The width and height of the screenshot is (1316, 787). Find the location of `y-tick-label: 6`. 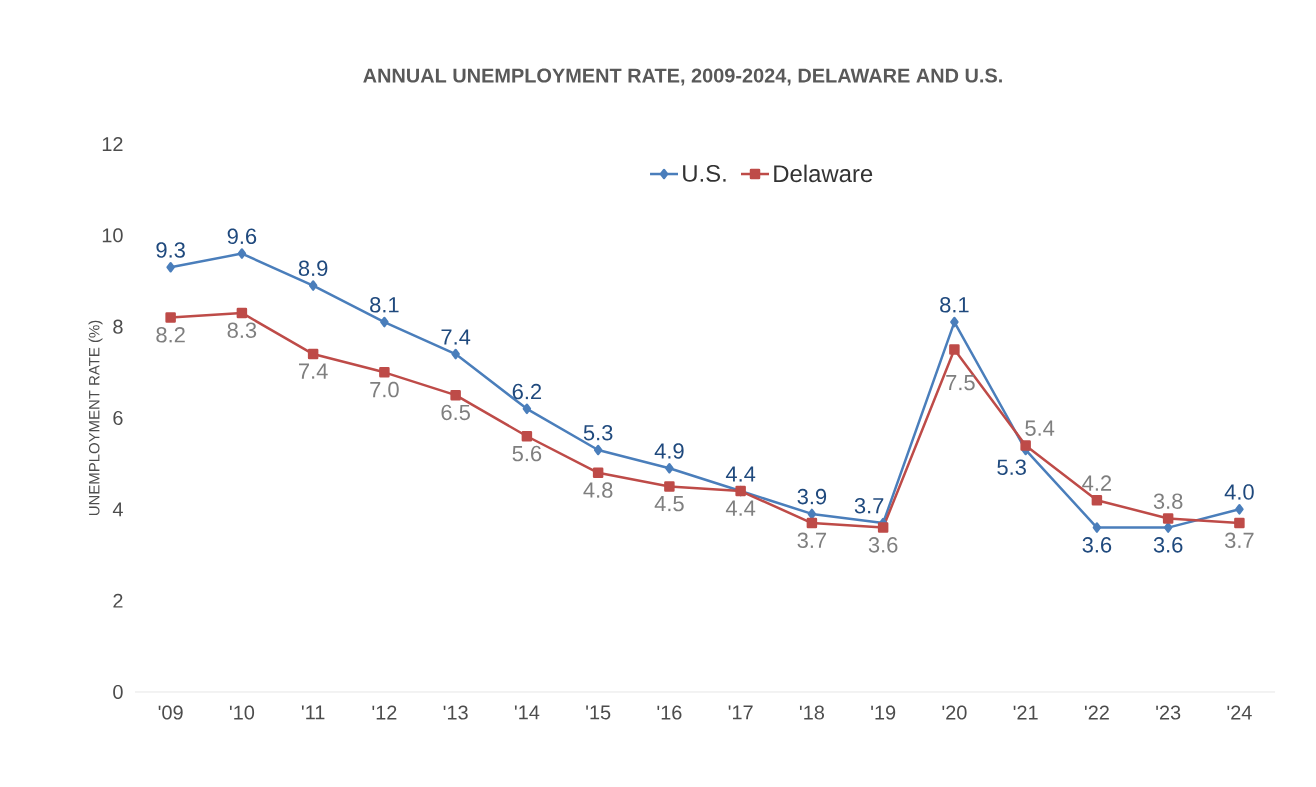

y-tick-label: 6 is located at coordinates (118, 418).